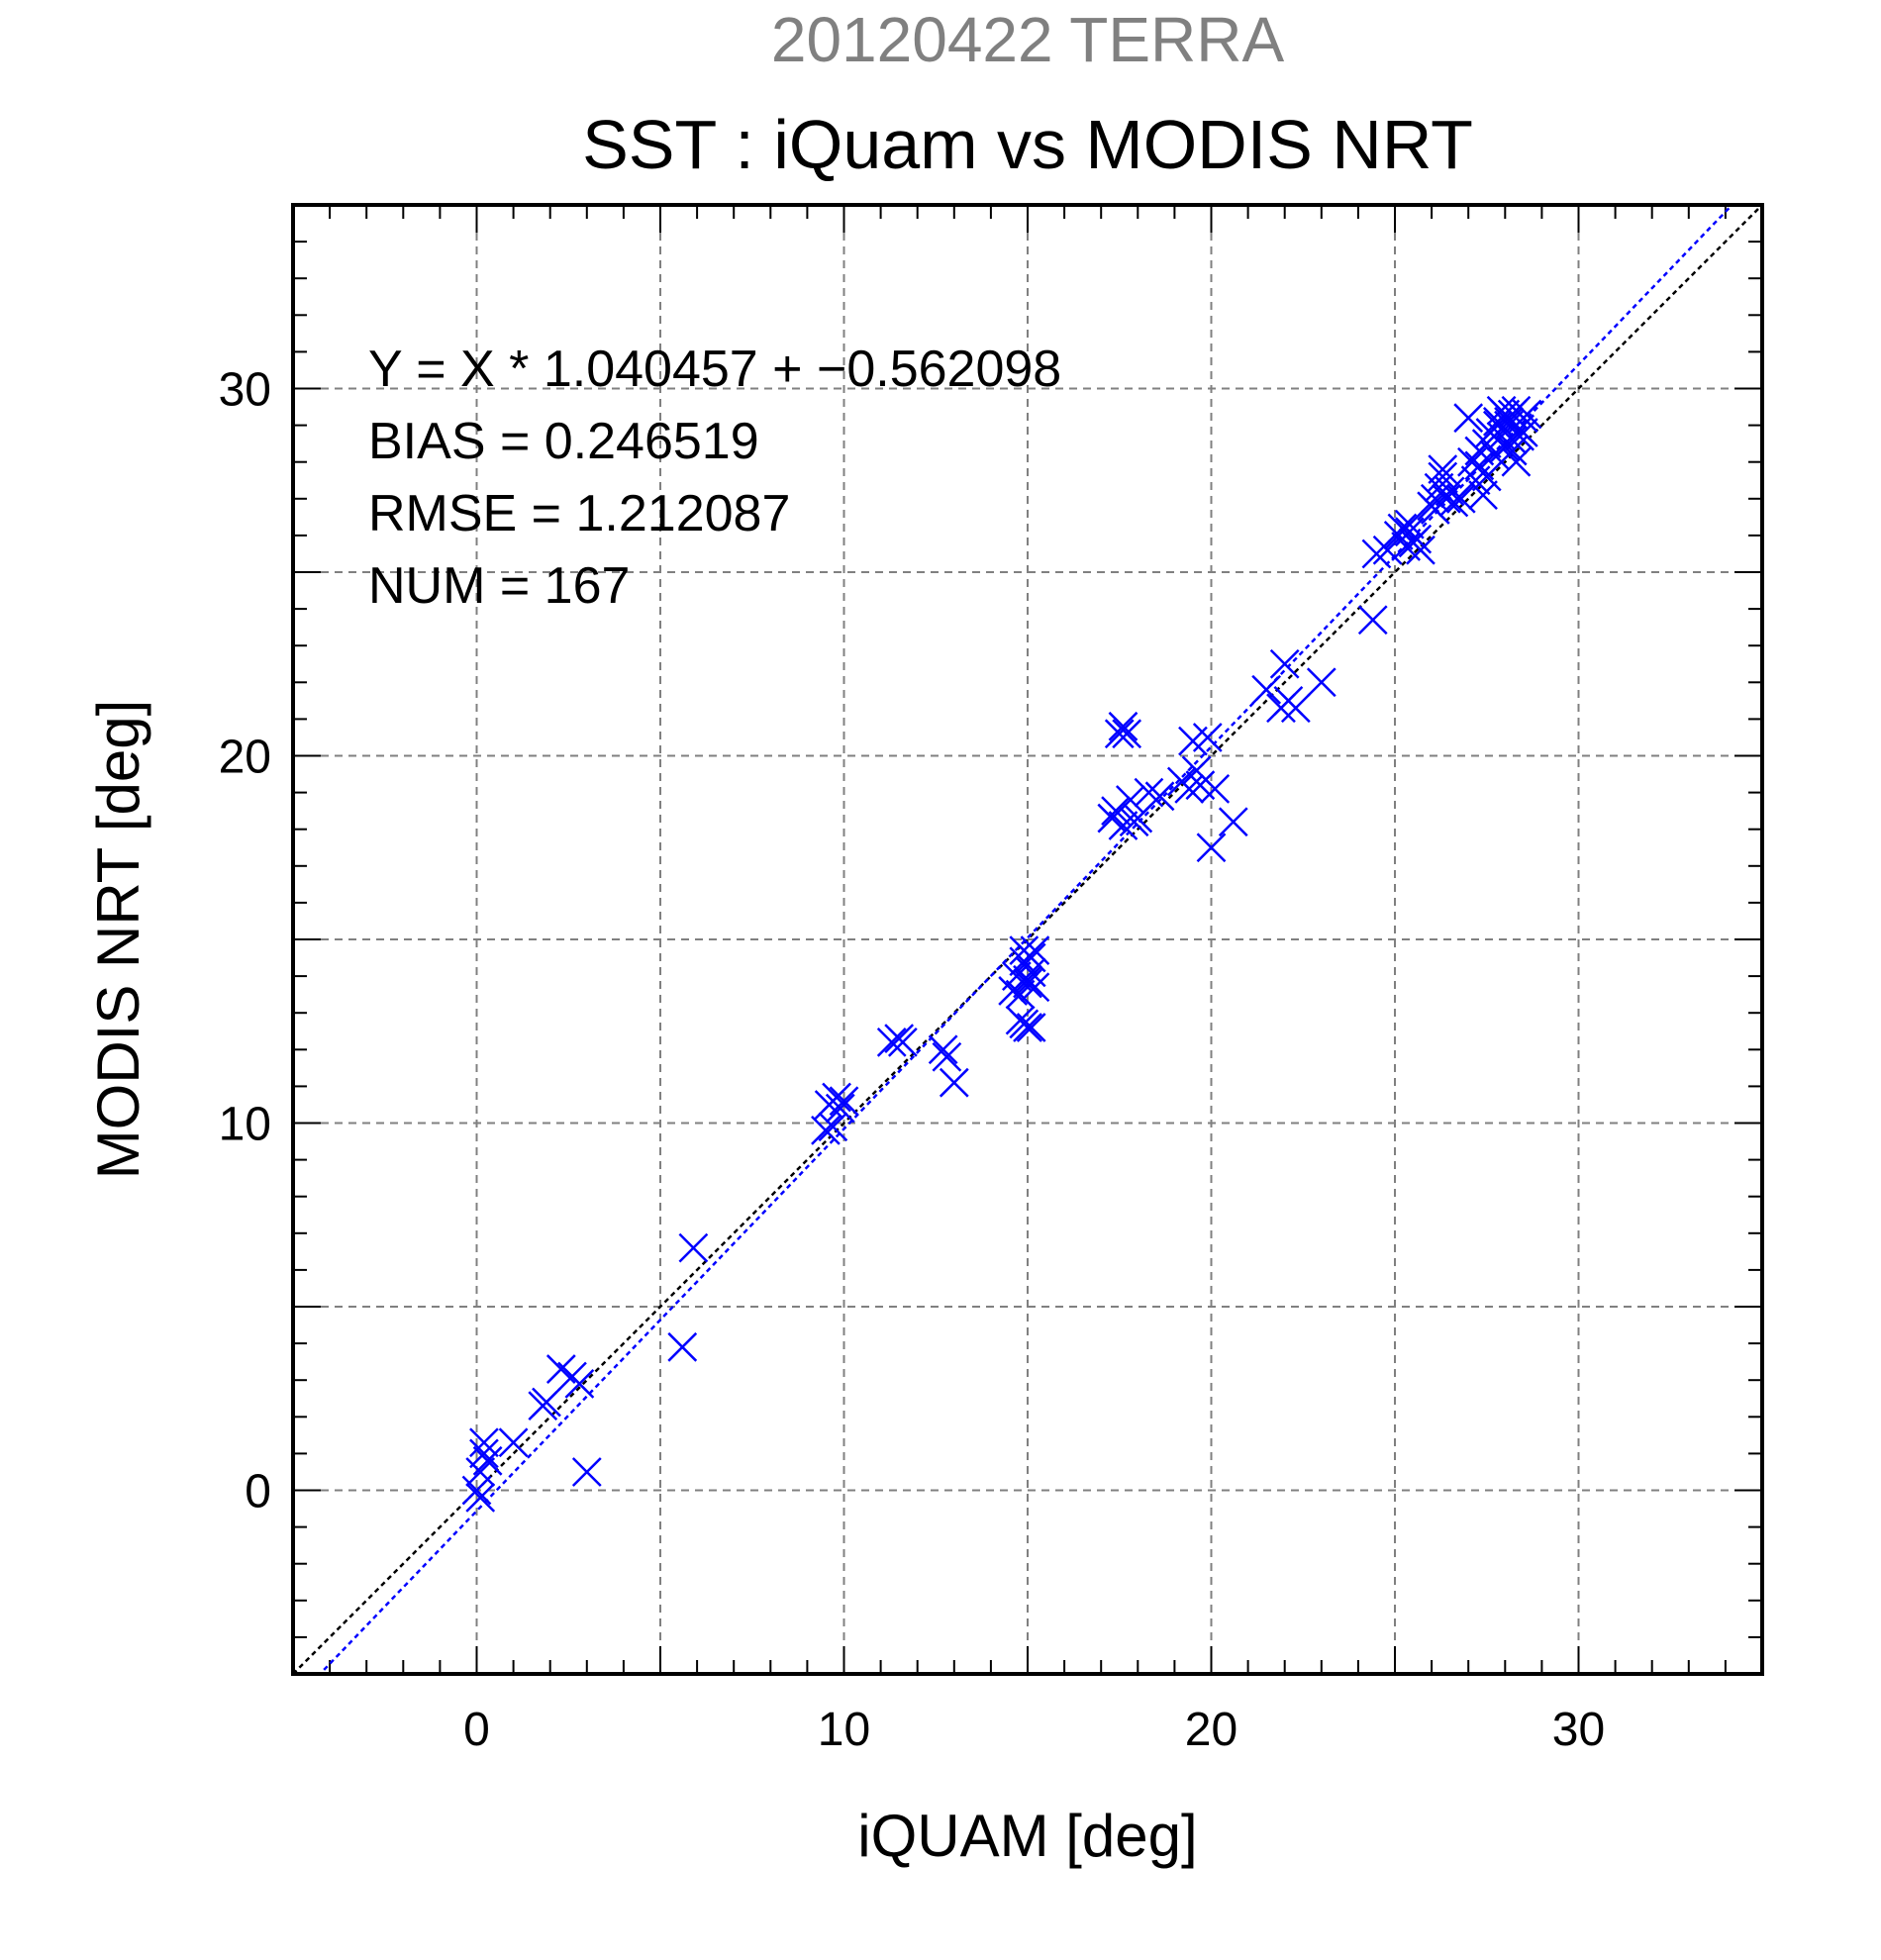  I want to click on chart-title: SST : iQuam vs MODIS NRT, so click(1027, 144).